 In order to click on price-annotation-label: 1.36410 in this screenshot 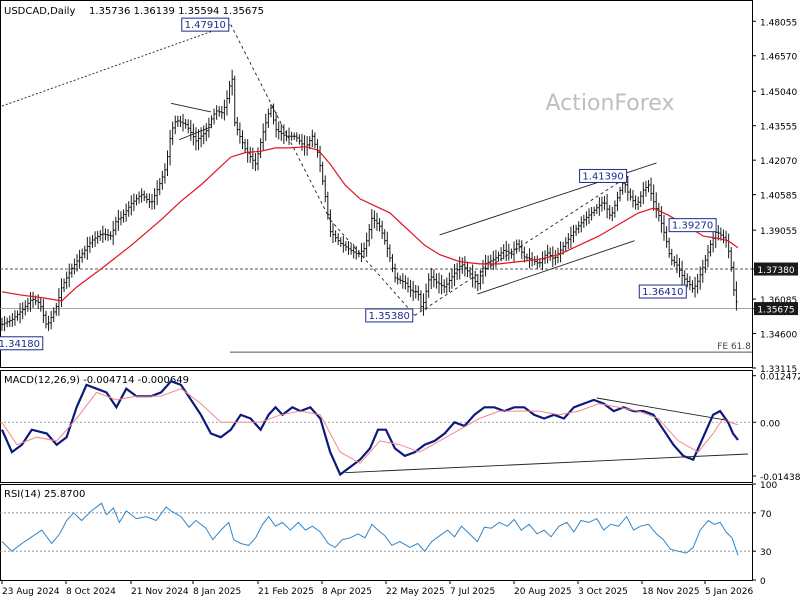, I will do `click(662, 292)`.